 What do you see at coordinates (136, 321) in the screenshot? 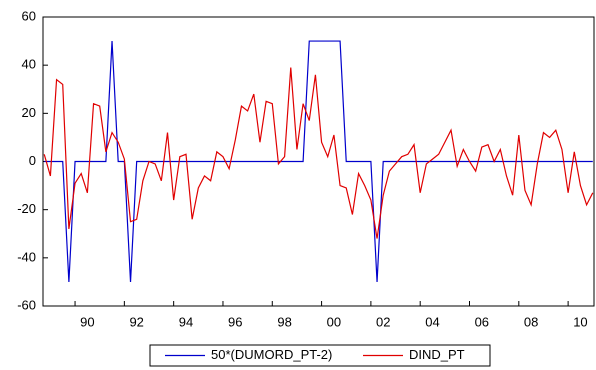
I see `x-tick-label: 92` at bounding box center [136, 321].